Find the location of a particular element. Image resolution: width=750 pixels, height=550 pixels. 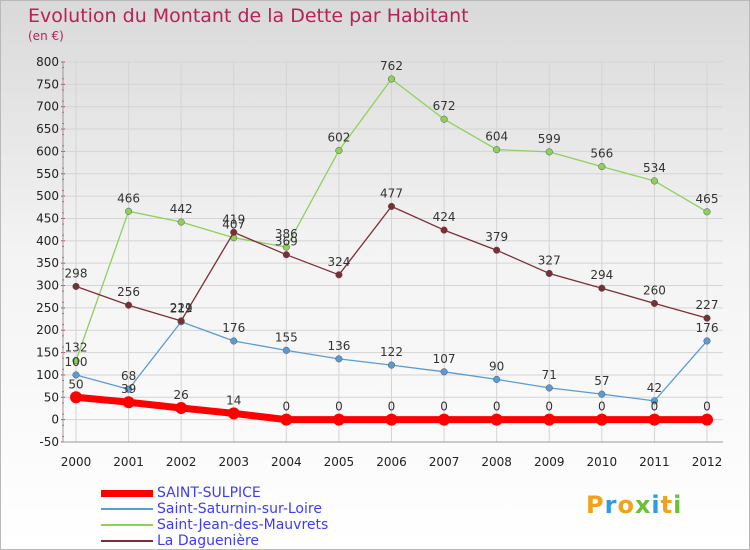

y-tick-label: 200 is located at coordinates (47, 330).